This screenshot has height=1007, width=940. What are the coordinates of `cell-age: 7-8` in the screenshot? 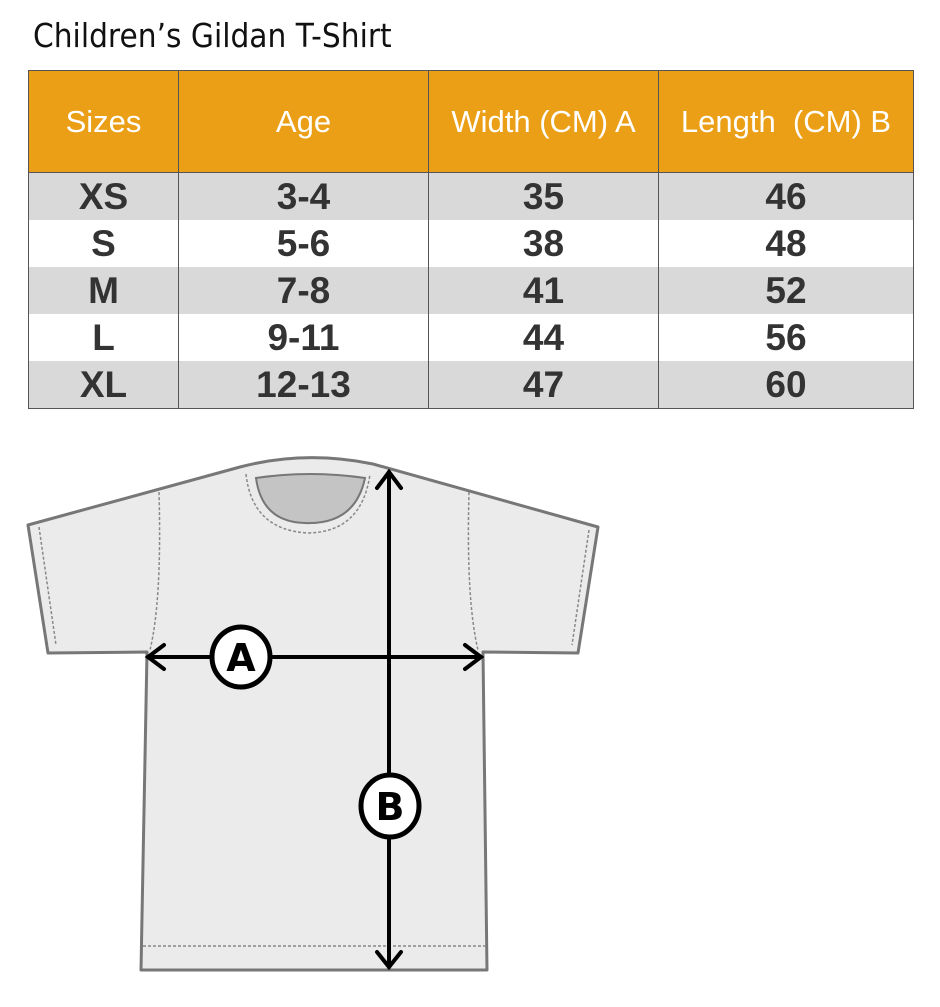 It's located at (303, 290).